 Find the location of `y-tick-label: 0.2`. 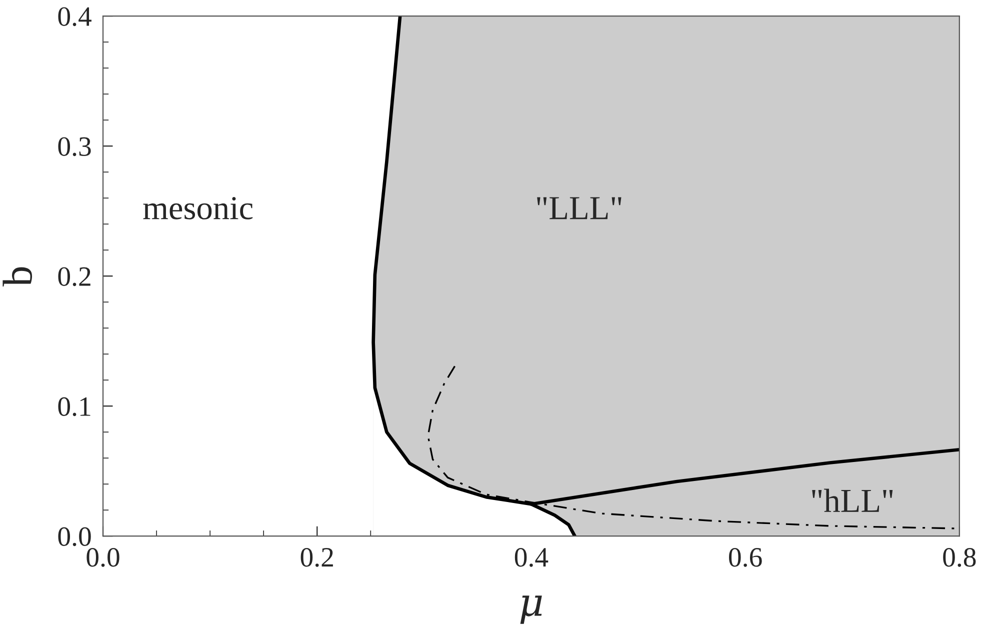

y-tick-label: 0.2 is located at coordinates (74, 276).